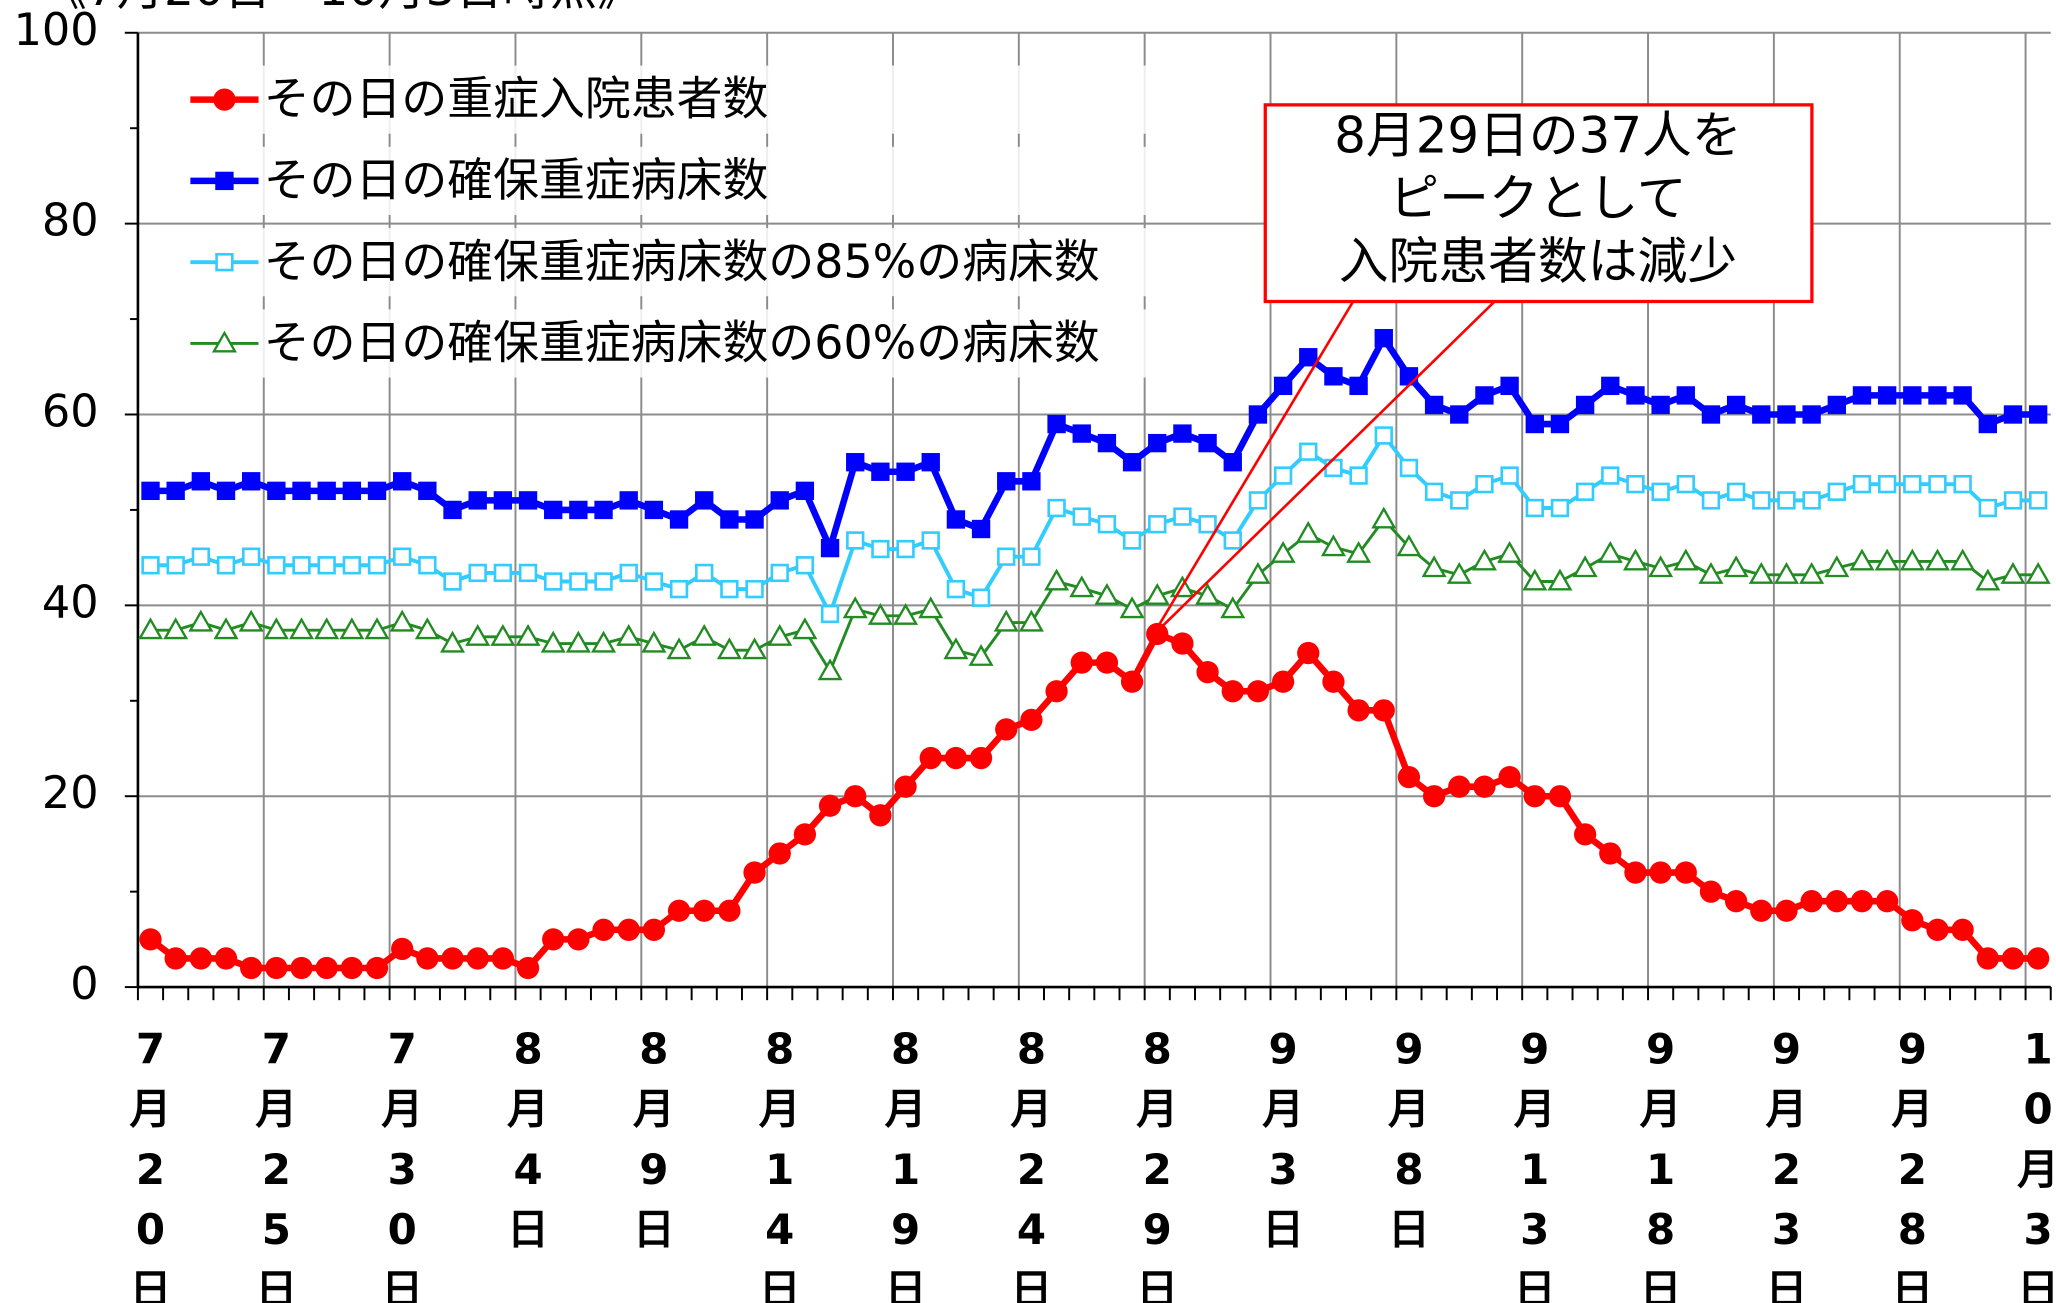 The width and height of the screenshot is (2056, 1303). I want to click on callout-text: 入院患者数は減少, so click(1538, 261).